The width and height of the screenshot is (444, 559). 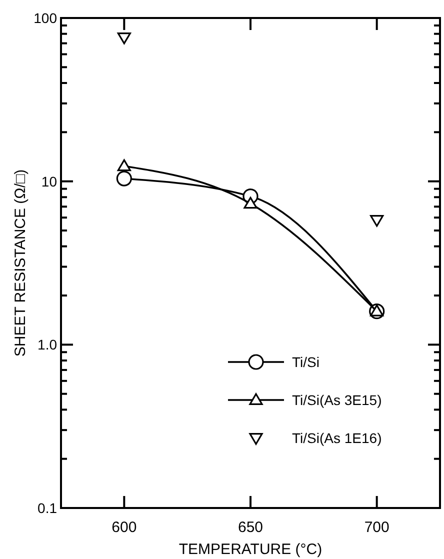 I want to click on legend-label: Ti/Si(As 1E16), so click(x=337, y=438).